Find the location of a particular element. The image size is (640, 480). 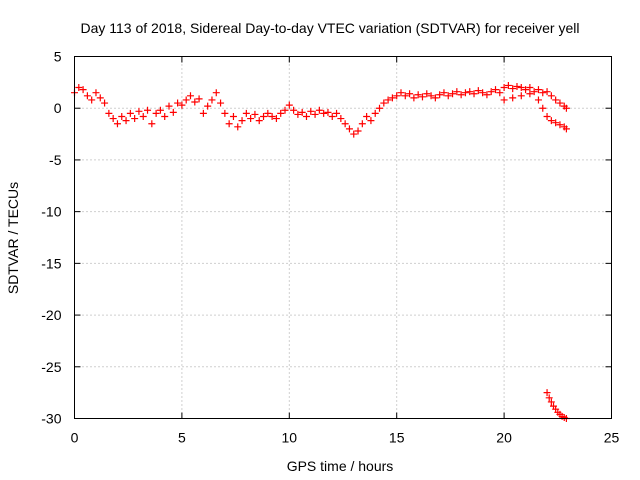

y-tick-label: -25 is located at coordinates (51, 367).